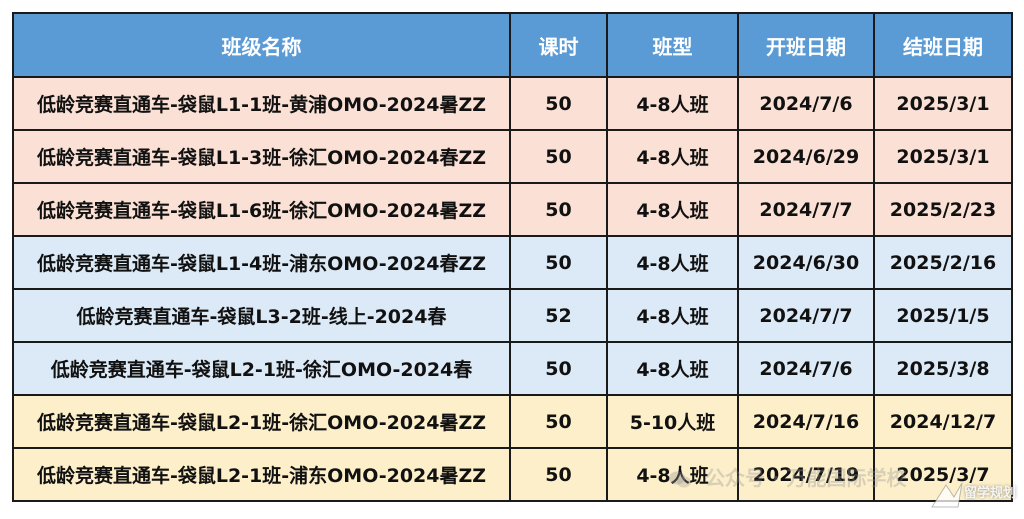 This screenshot has height=519, width=1024. I want to click on header-class-type: 班型, so click(672, 45).